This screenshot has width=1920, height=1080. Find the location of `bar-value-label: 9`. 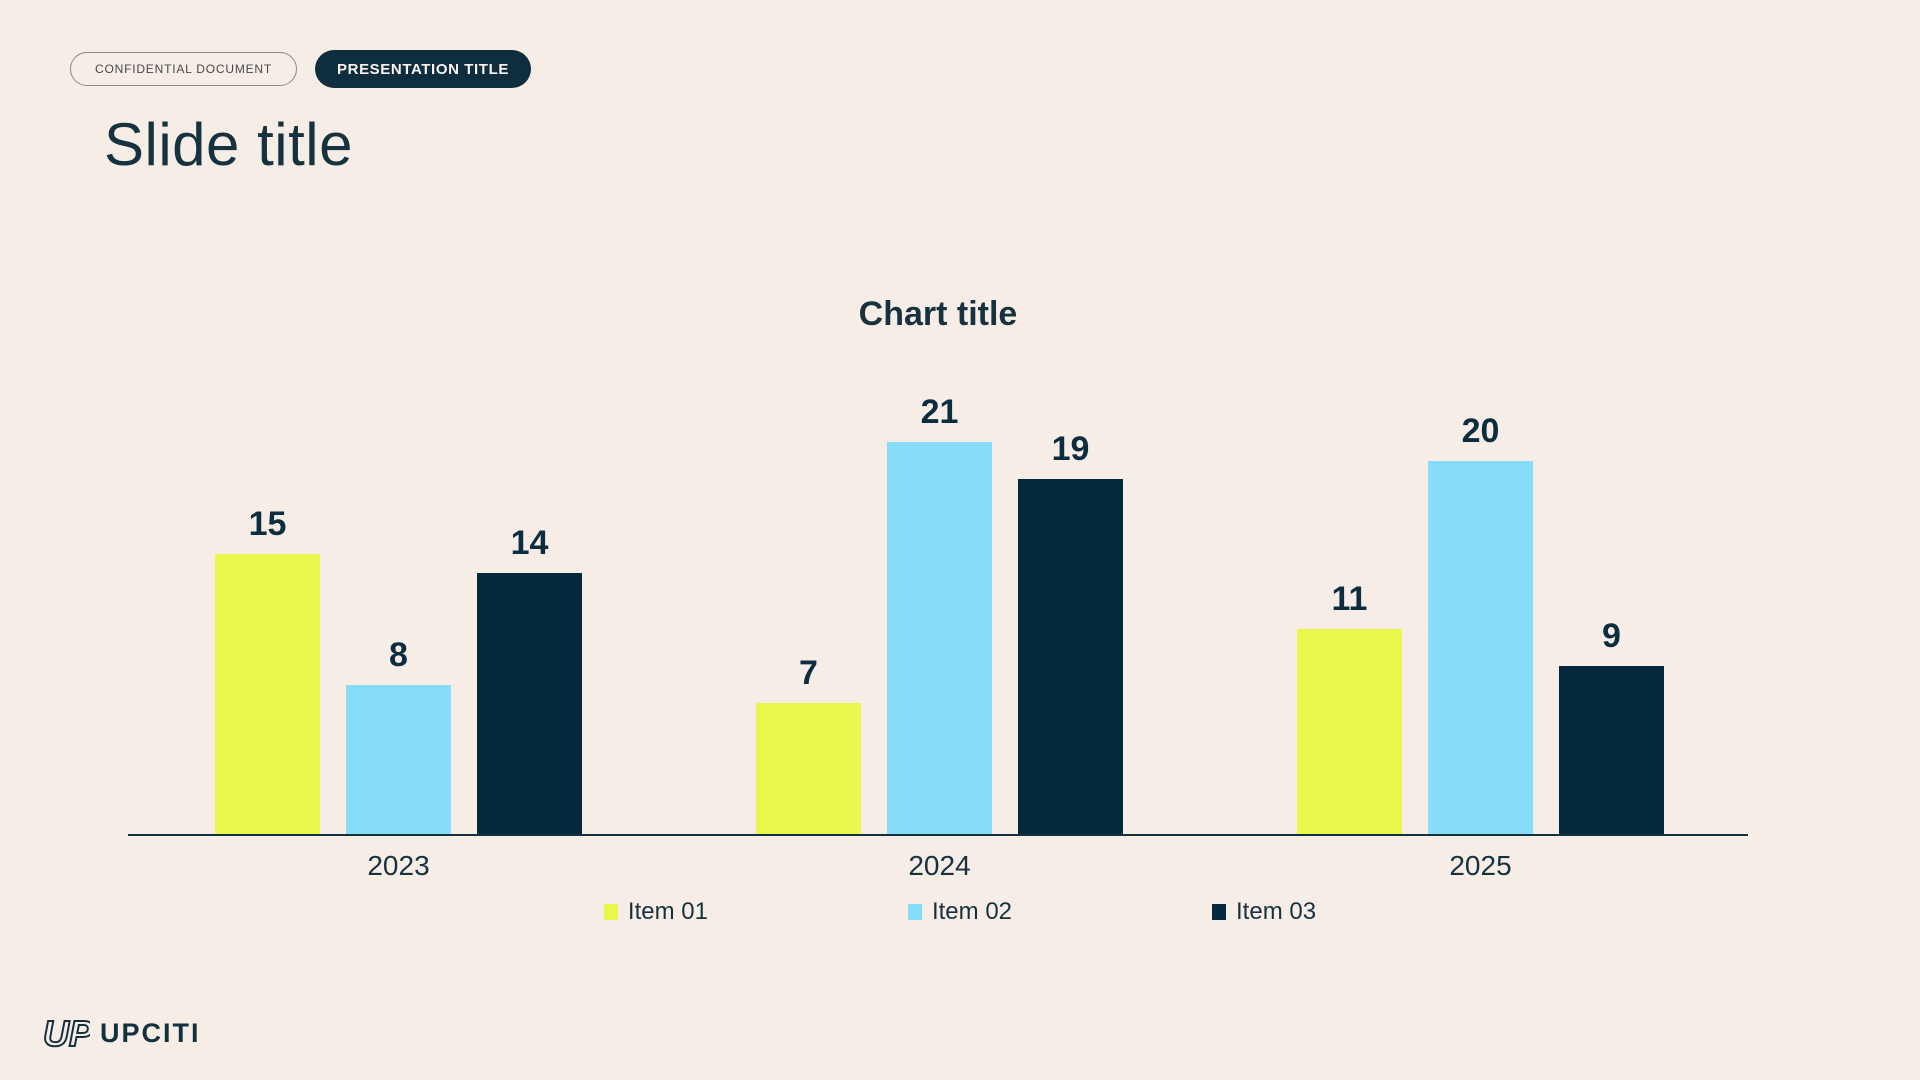

bar-value-label: 9 is located at coordinates (1611, 636).